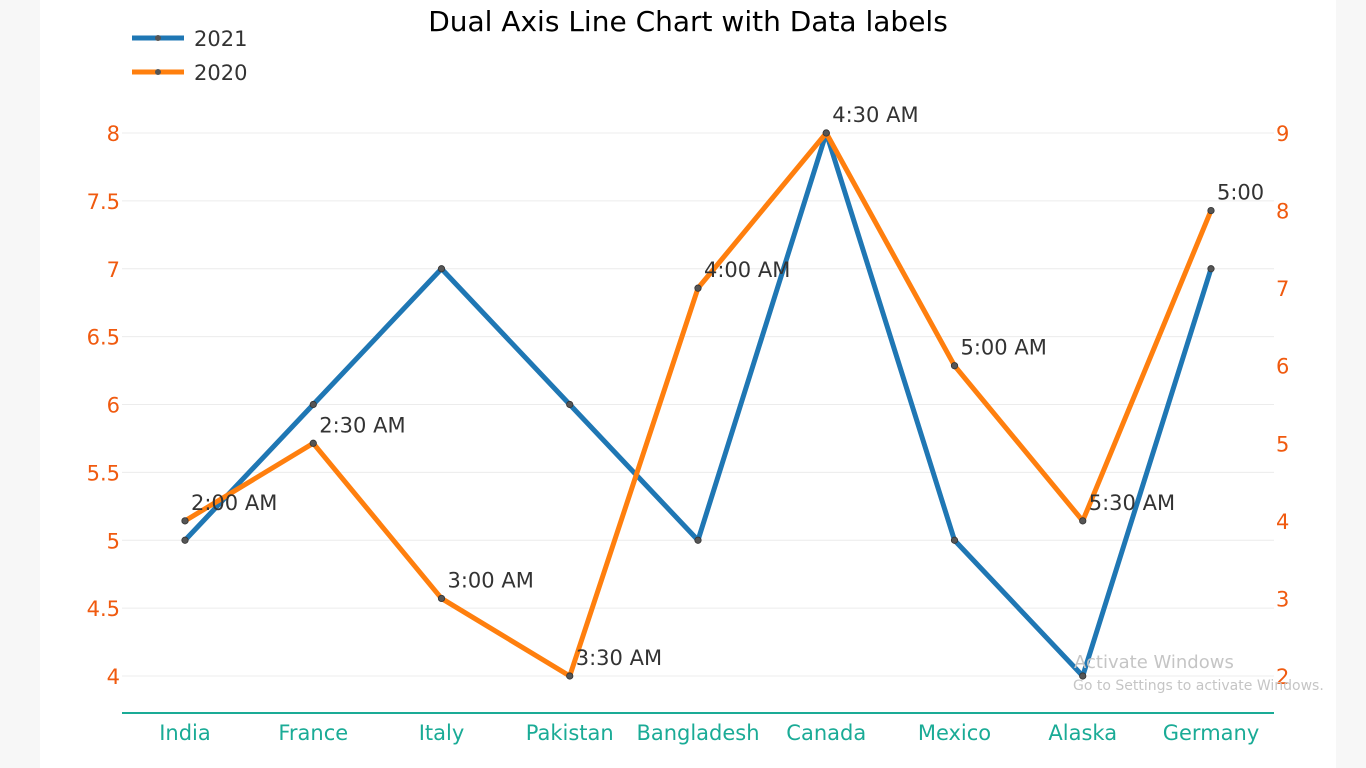 The height and width of the screenshot is (768, 1366). Describe the element at coordinates (747, 270) in the screenshot. I see `data-label: 4:00 AM` at that location.